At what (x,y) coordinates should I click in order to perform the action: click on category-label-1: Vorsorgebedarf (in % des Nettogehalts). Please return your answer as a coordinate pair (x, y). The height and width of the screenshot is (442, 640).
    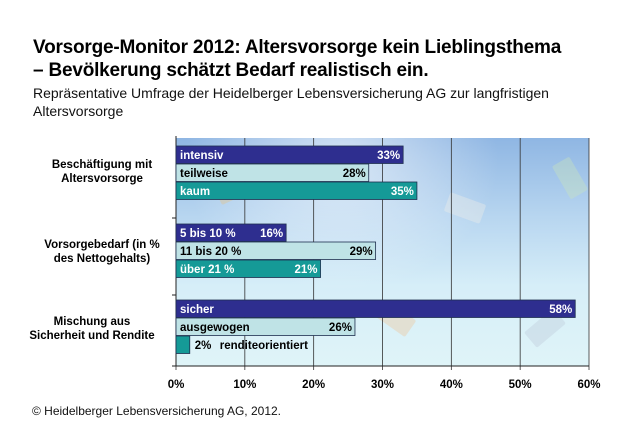
    Looking at the image, I should click on (102, 252).